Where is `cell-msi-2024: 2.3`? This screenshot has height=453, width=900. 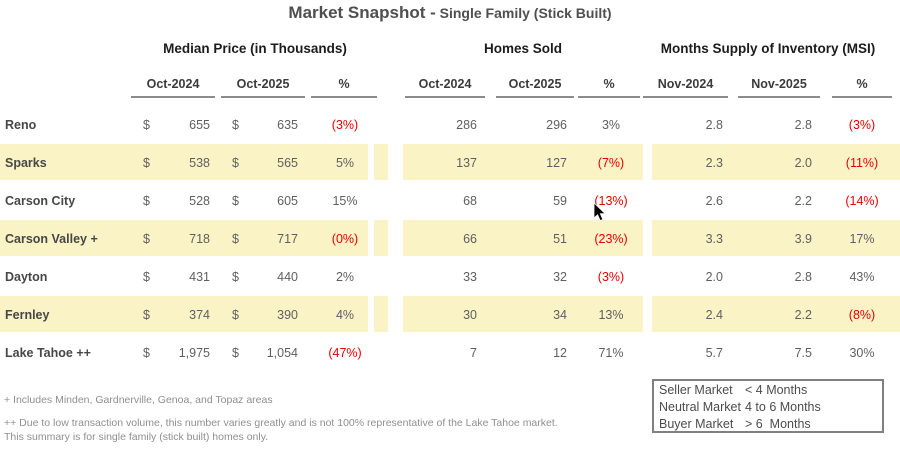 cell-msi-2024: 2.3 is located at coordinates (714, 163).